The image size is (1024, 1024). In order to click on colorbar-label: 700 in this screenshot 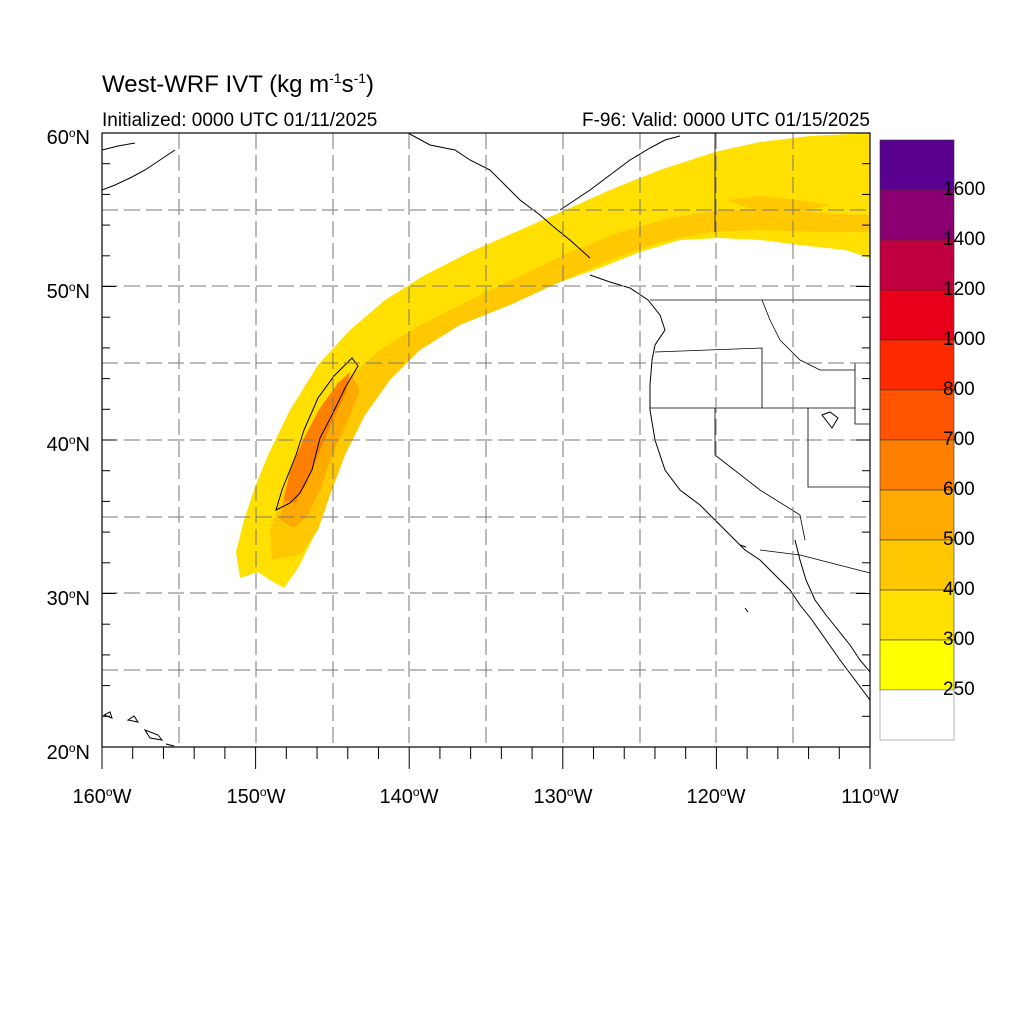, I will do `click(959, 439)`.